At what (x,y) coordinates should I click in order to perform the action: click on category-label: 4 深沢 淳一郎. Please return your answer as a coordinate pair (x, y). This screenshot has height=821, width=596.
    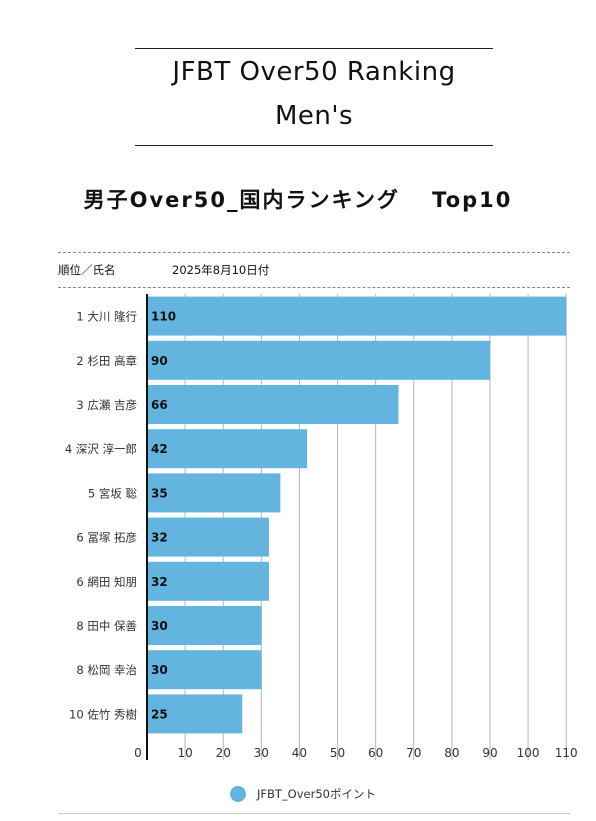
    Looking at the image, I should click on (101, 449).